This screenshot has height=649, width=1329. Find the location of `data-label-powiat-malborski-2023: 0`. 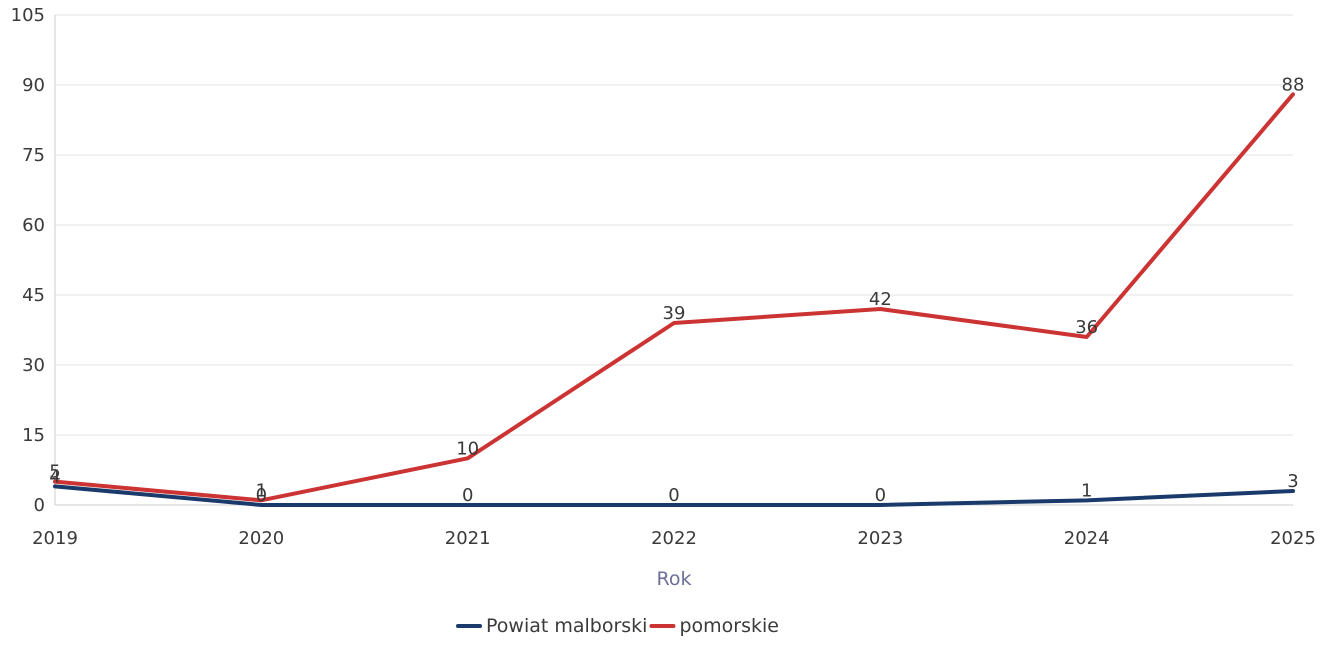

data-label-powiat-malborski-2023: 0 is located at coordinates (880, 495).